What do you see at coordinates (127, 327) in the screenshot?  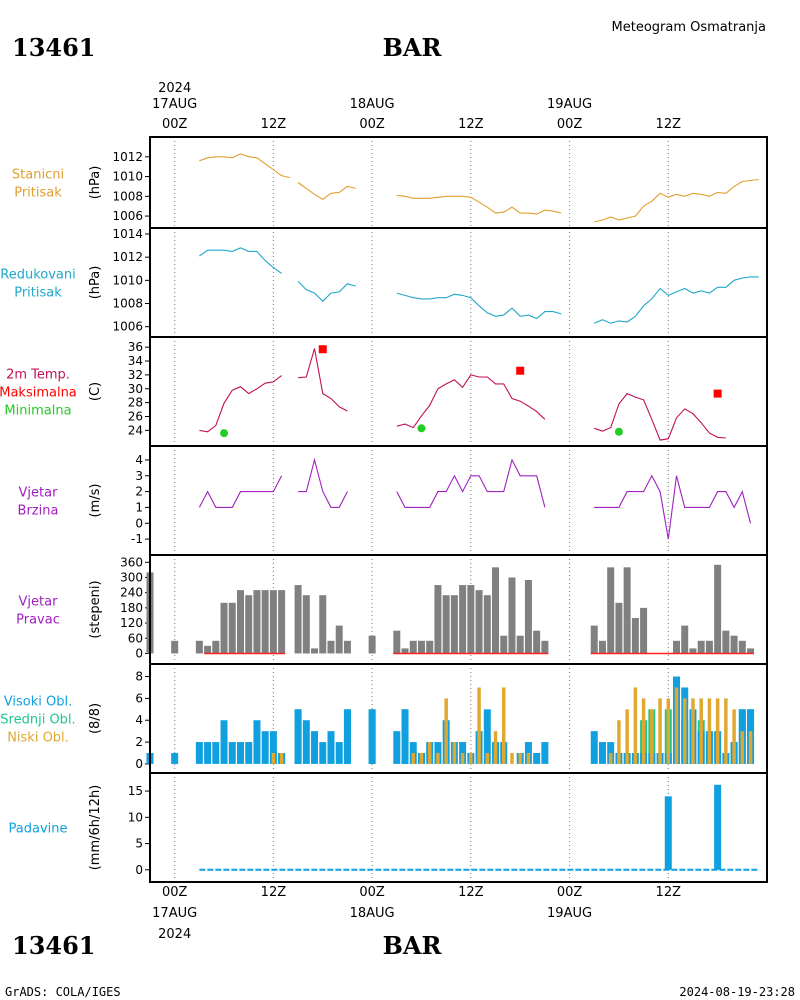 I see `y-tick-label: 1006` at bounding box center [127, 327].